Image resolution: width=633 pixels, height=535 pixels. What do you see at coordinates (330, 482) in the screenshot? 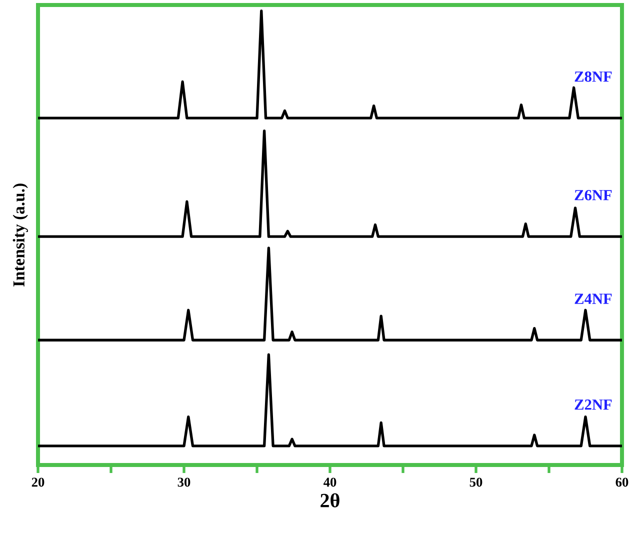
I see `x-tick-label: 40` at bounding box center [330, 482].